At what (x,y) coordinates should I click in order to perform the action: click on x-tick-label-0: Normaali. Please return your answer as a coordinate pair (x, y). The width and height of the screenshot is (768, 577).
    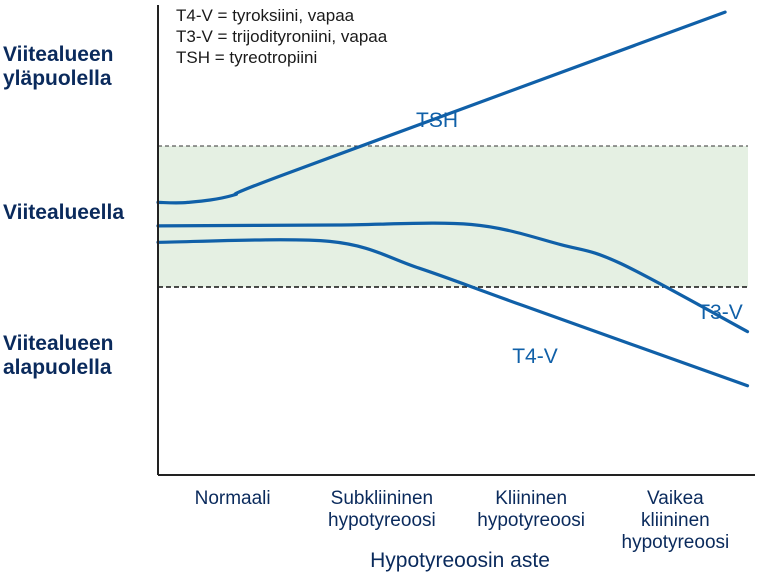
    Looking at the image, I should click on (233, 498).